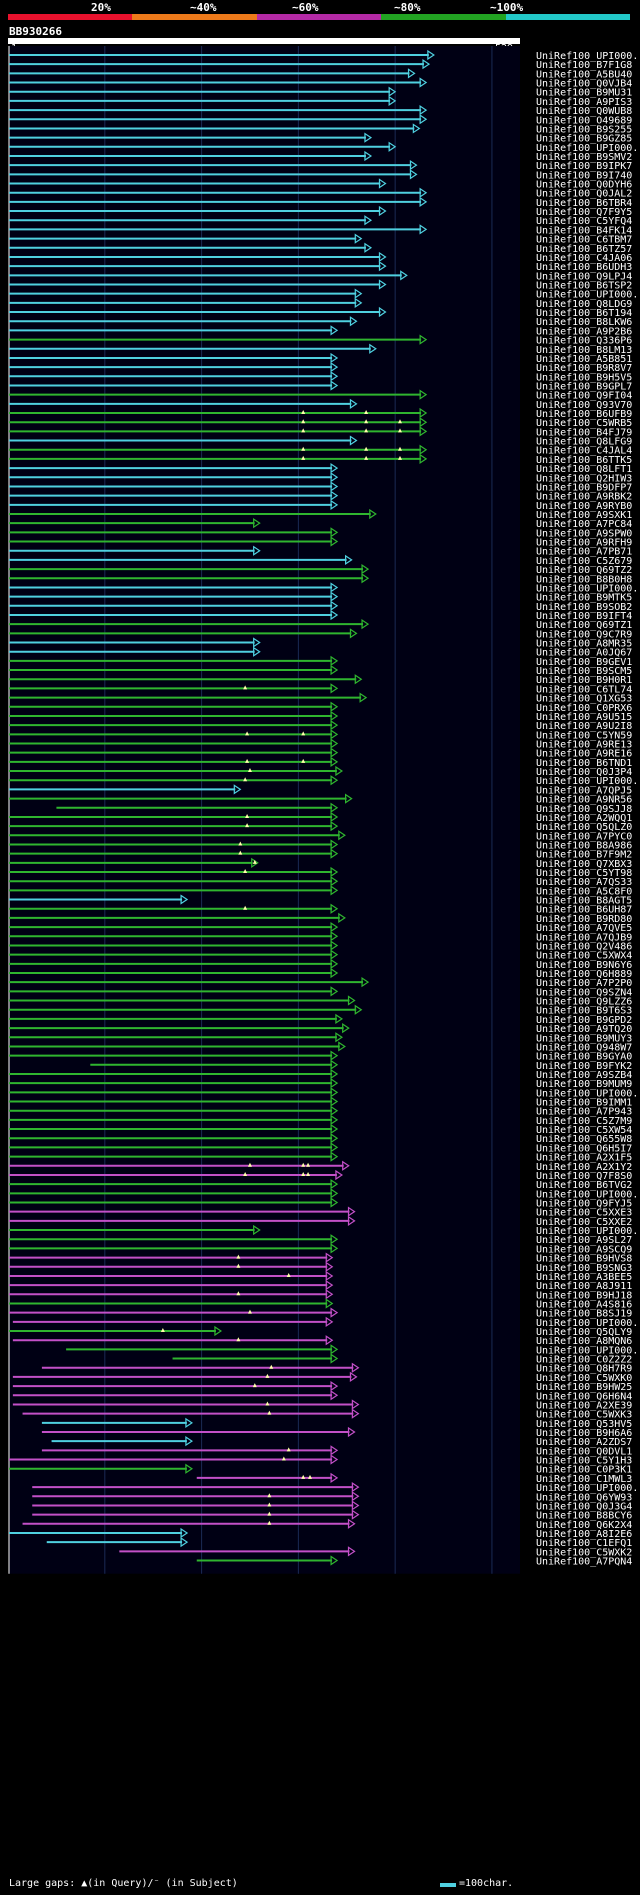  What do you see at coordinates (584, 313) in the screenshot?
I see `hit-label: UniRef100_B6T194` at bounding box center [584, 313].